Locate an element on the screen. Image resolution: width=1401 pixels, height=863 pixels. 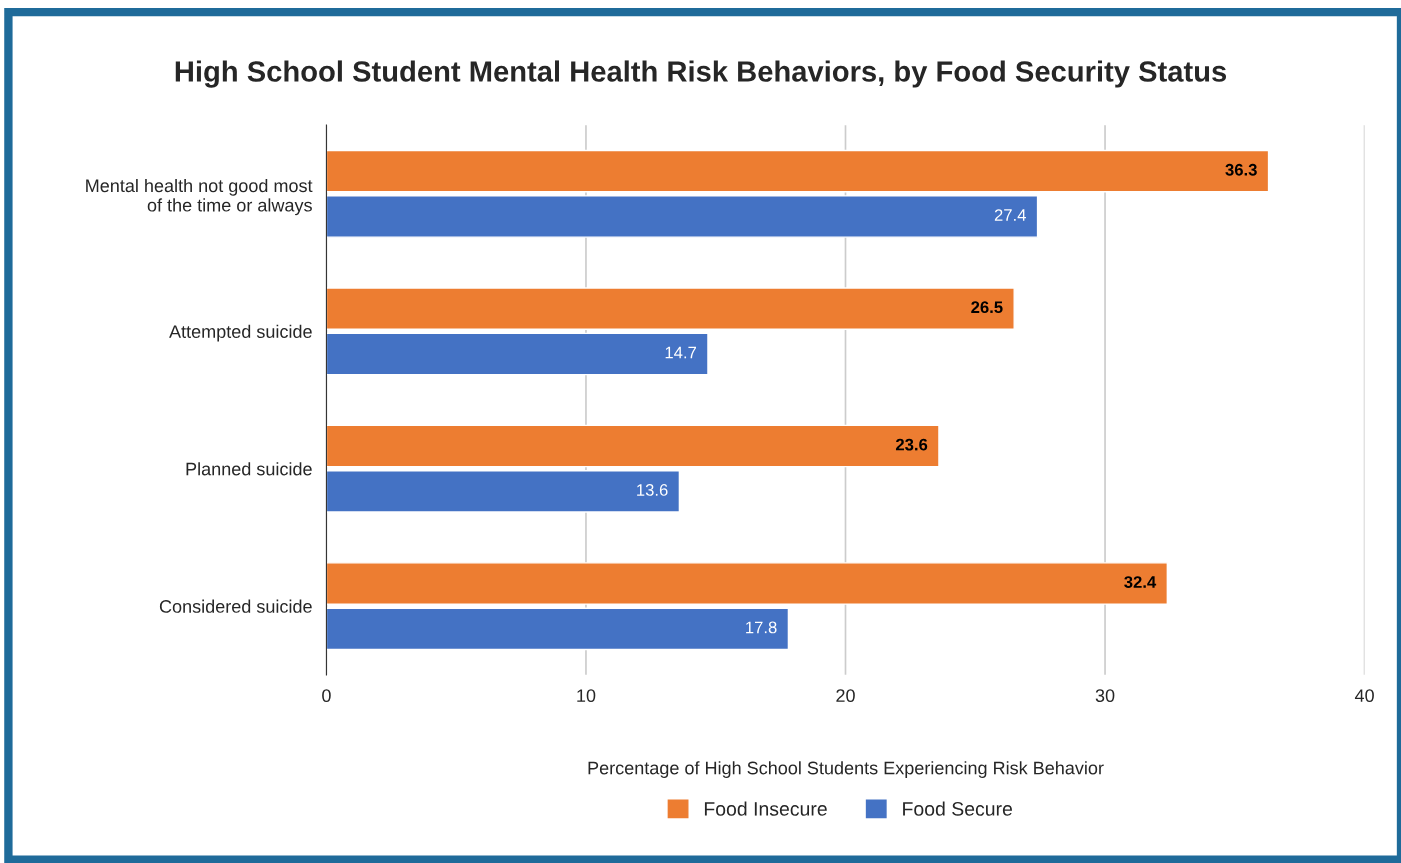
data-label: 32.4 is located at coordinates (1140, 582).